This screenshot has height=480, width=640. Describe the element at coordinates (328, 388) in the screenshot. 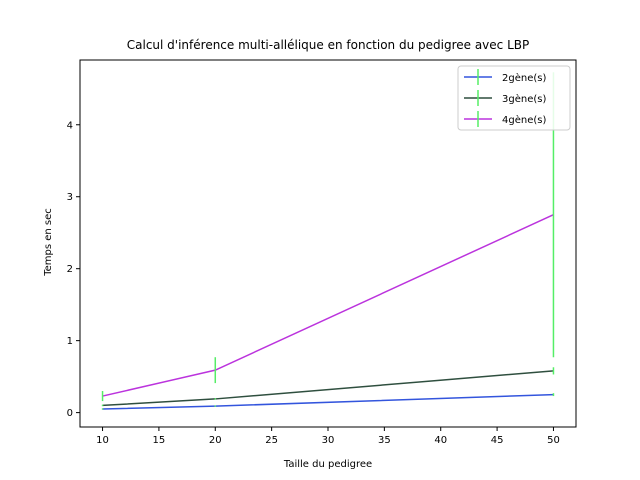

I see `series-line-3genes` at that location.